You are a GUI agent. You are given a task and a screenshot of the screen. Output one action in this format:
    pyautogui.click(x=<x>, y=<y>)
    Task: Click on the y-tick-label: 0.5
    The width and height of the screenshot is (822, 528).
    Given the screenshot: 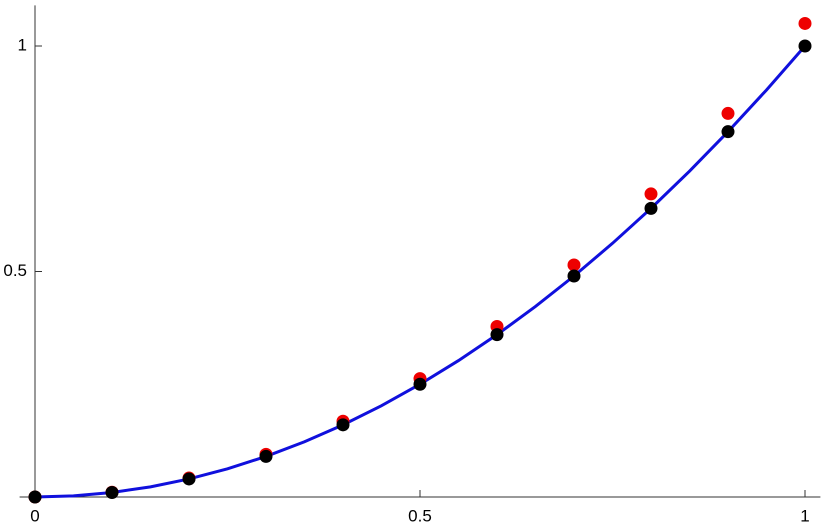 What is the action you would take?
    pyautogui.click(x=15, y=270)
    